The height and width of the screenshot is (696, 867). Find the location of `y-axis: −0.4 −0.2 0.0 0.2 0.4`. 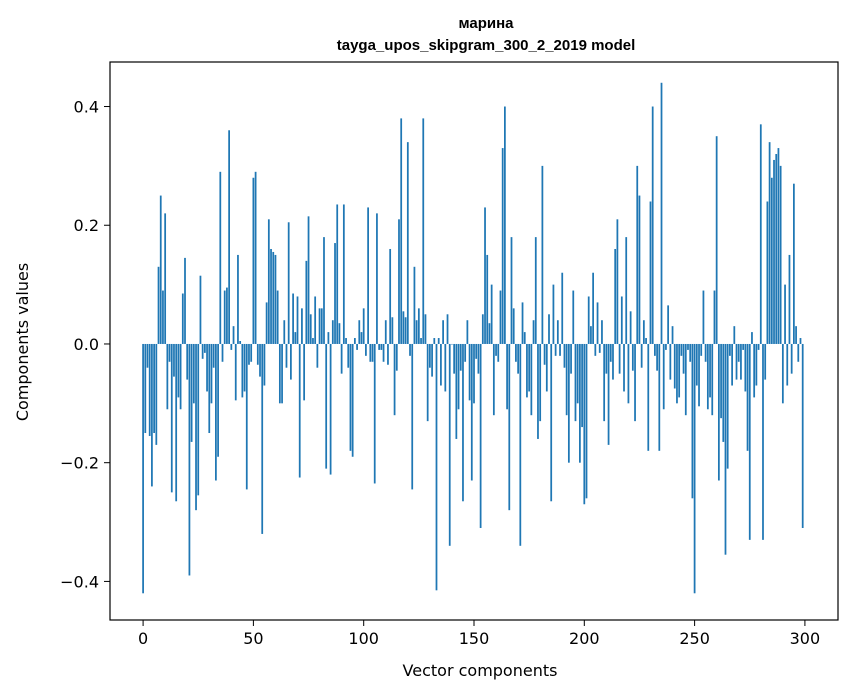

y-axis: −0.4 −0.2 0.0 0.2 0.4 is located at coordinates (85, 344).